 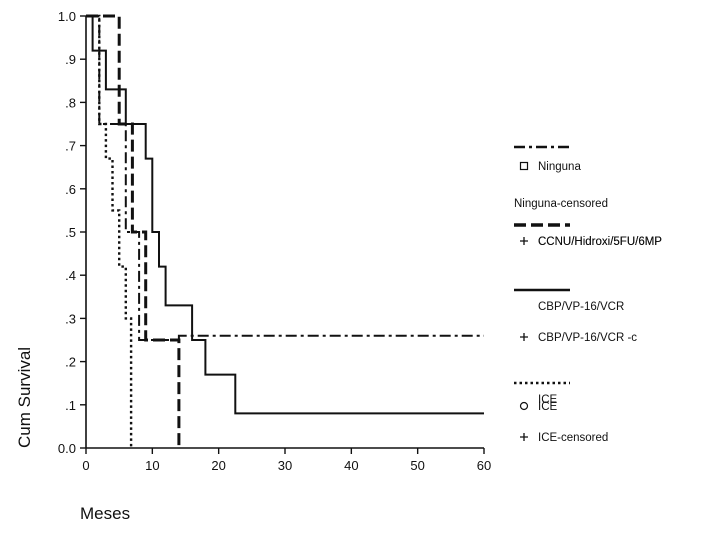 What do you see at coordinates (85, 465) in the screenshot?
I see `x-tick-label-0: 0` at bounding box center [85, 465].